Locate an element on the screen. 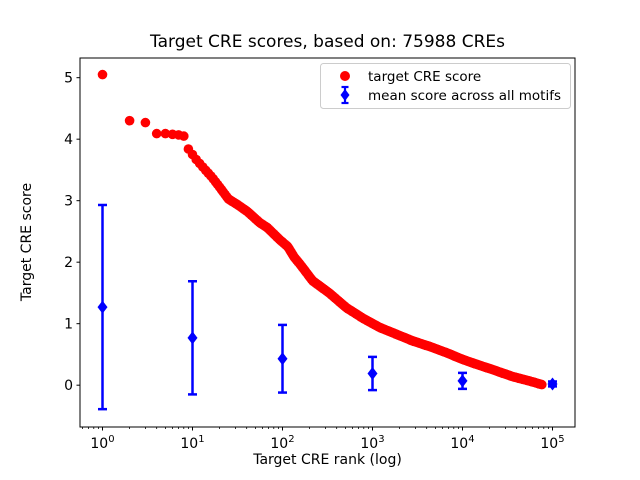  legend-label-target: target CRE score is located at coordinates (424, 77).